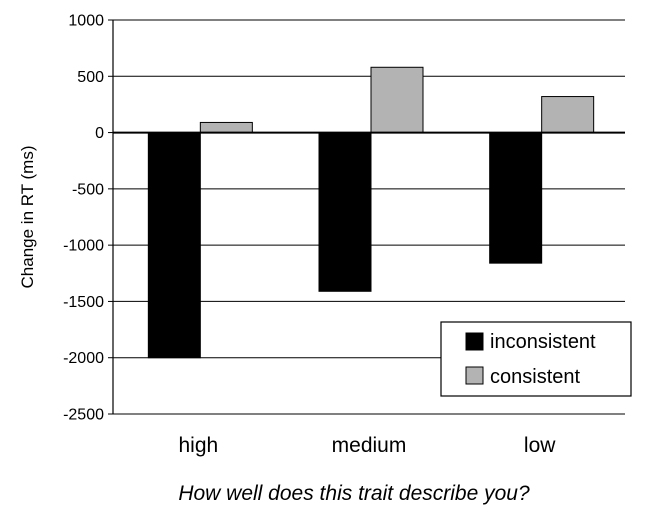 This screenshot has height=506, width=655. Describe the element at coordinates (83, 302) in the screenshot. I see `y-tick-label: -1500` at that location.